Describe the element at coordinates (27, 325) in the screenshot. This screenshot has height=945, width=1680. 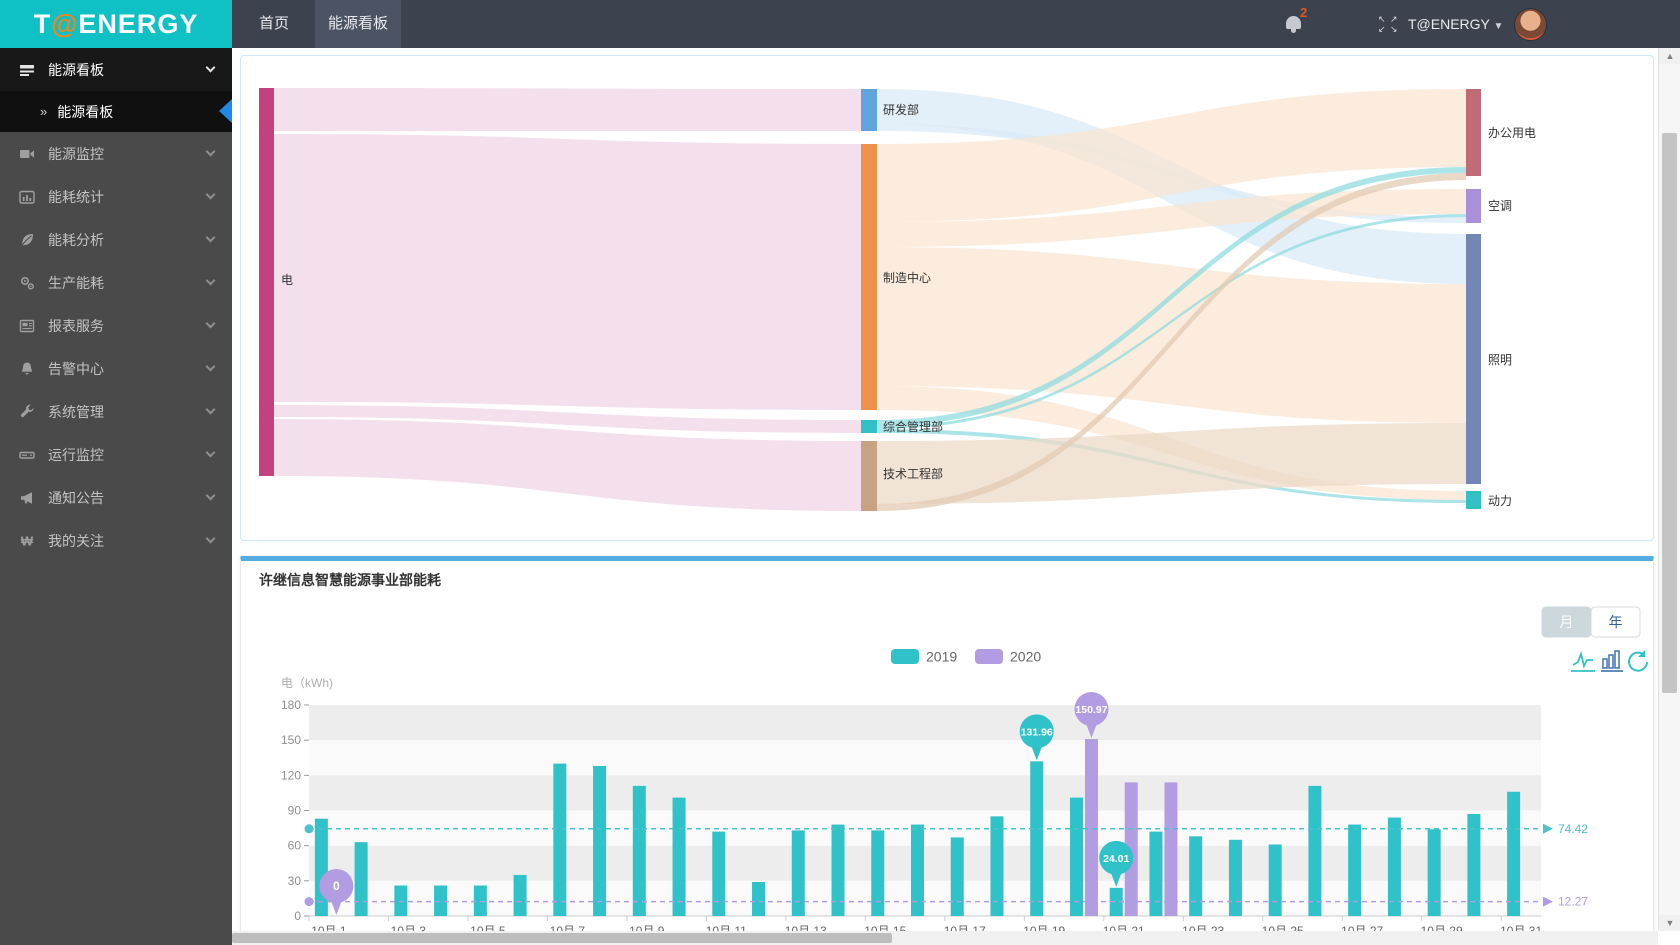
I see `report-icon` at that location.